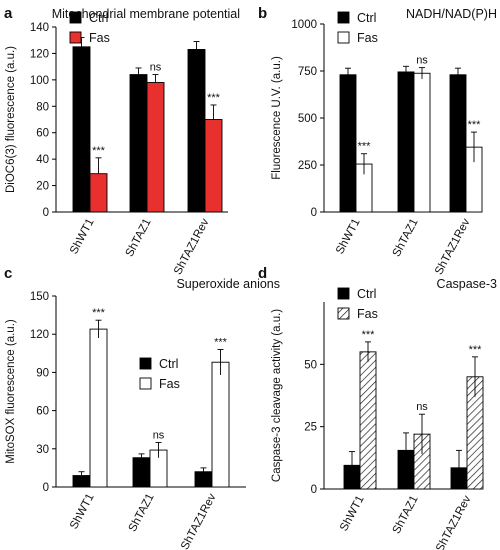 This screenshot has height=550, width=500. I want to click on chart-title: Caspase-3, so click(467, 284).